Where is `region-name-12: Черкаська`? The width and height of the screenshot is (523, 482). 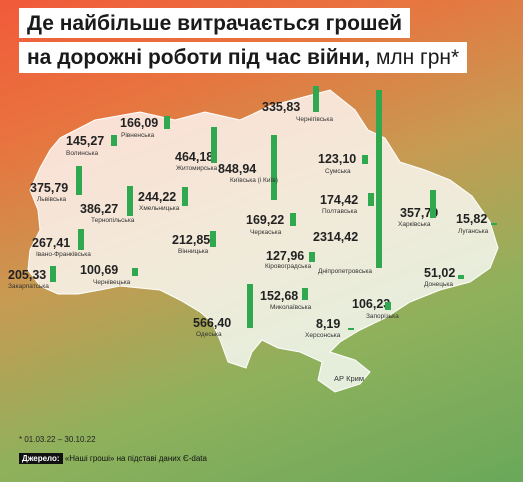
region-name-12: Черкаська is located at coordinates (266, 232).